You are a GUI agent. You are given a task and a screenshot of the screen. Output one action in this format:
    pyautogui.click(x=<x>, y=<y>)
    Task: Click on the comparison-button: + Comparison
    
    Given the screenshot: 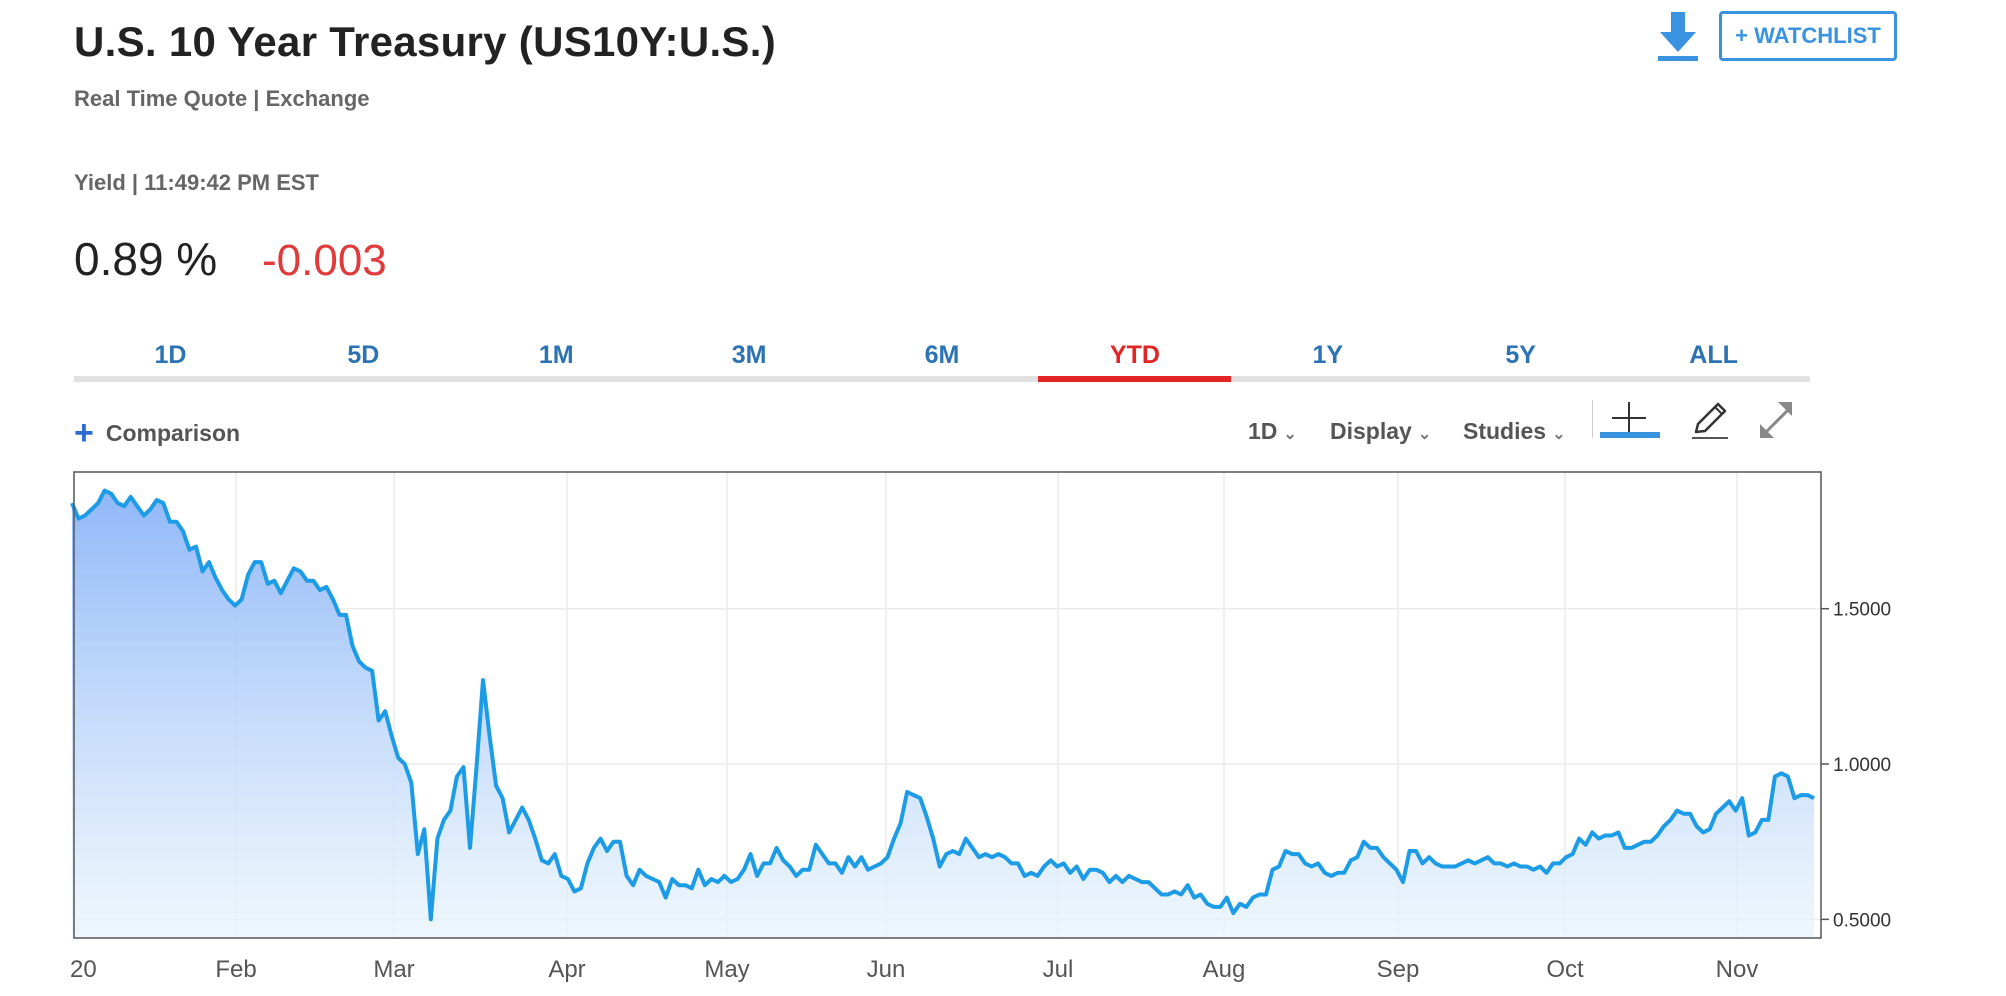 What is the action you would take?
    pyautogui.click(x=157, y=433)
    